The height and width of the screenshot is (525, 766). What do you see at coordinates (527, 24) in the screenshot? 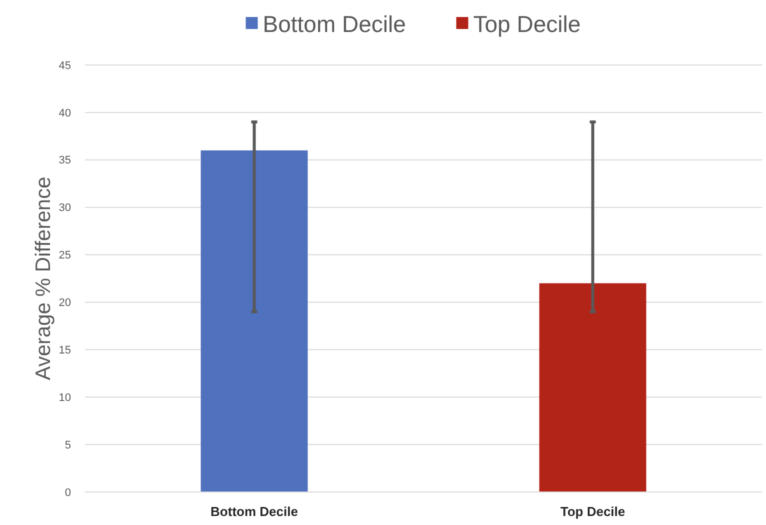
I see `legend-label: Top Decile` at bounding box center [527, 24].